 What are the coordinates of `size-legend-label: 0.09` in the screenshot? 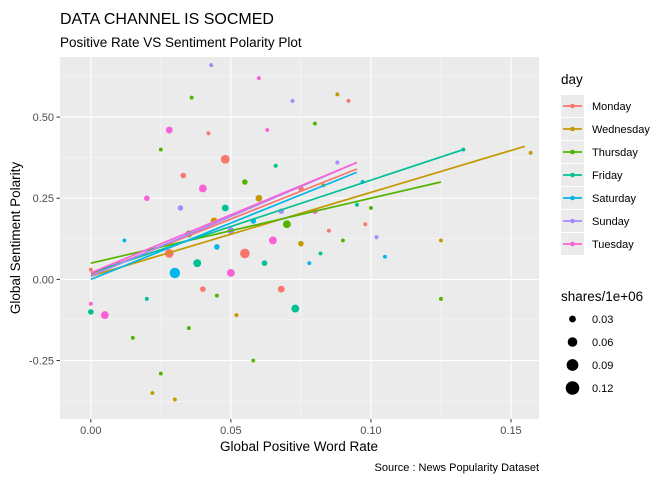 It's located at (602, 366).